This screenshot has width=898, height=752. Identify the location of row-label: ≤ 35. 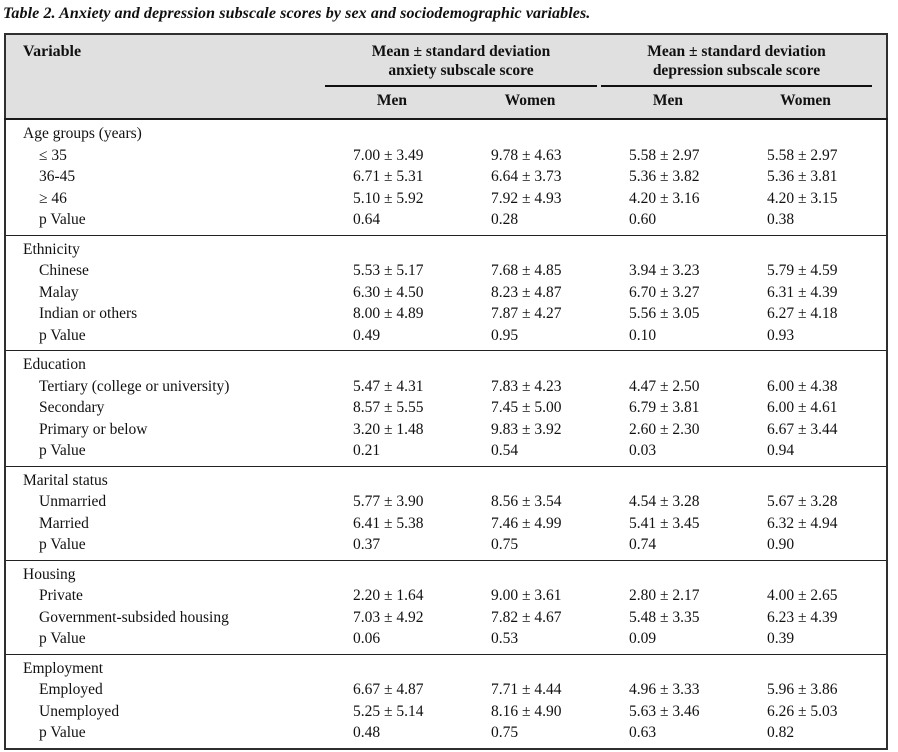
(53, 155).